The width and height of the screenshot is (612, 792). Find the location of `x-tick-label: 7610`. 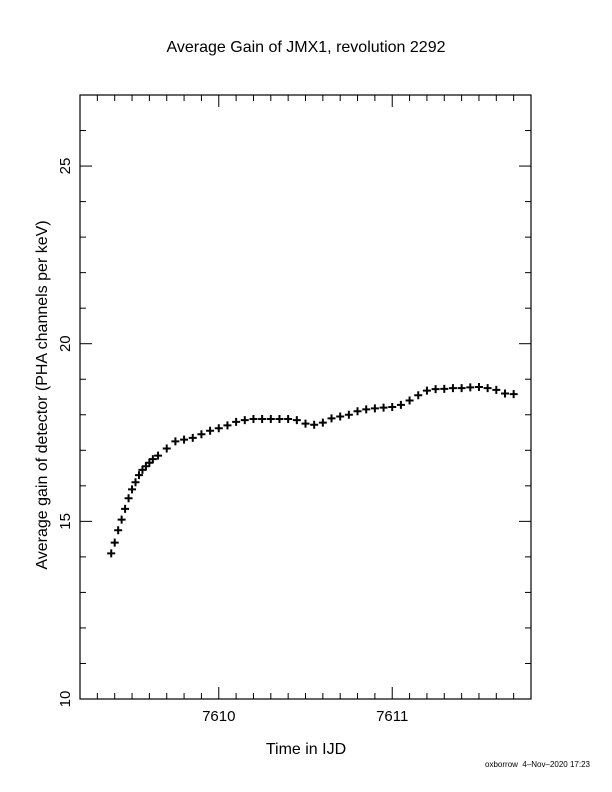

x-tick-label: 7610 is located at coordinates (218, 716).